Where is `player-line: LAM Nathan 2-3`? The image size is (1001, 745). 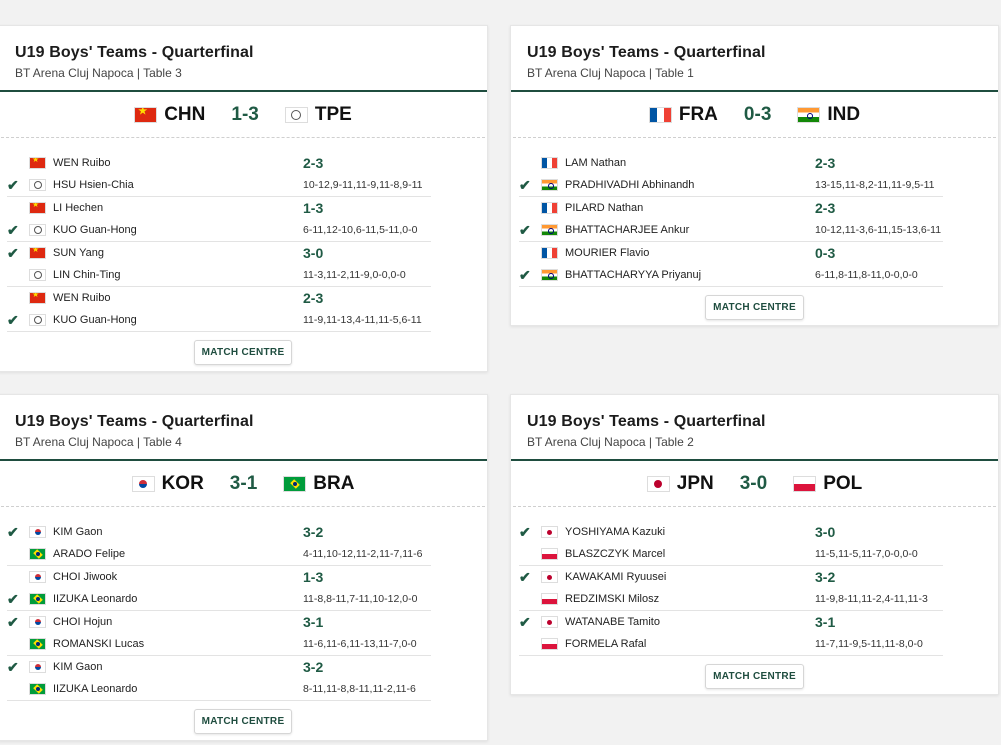 player-line: LAM Nathan 2-3 is located at coordinates (731, 163).